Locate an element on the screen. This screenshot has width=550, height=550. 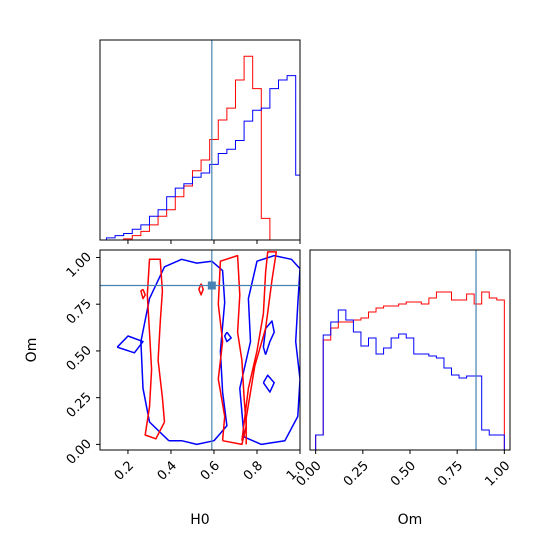
h0-xtick-label-3: 0.8 is located at coordinates (253, 470).